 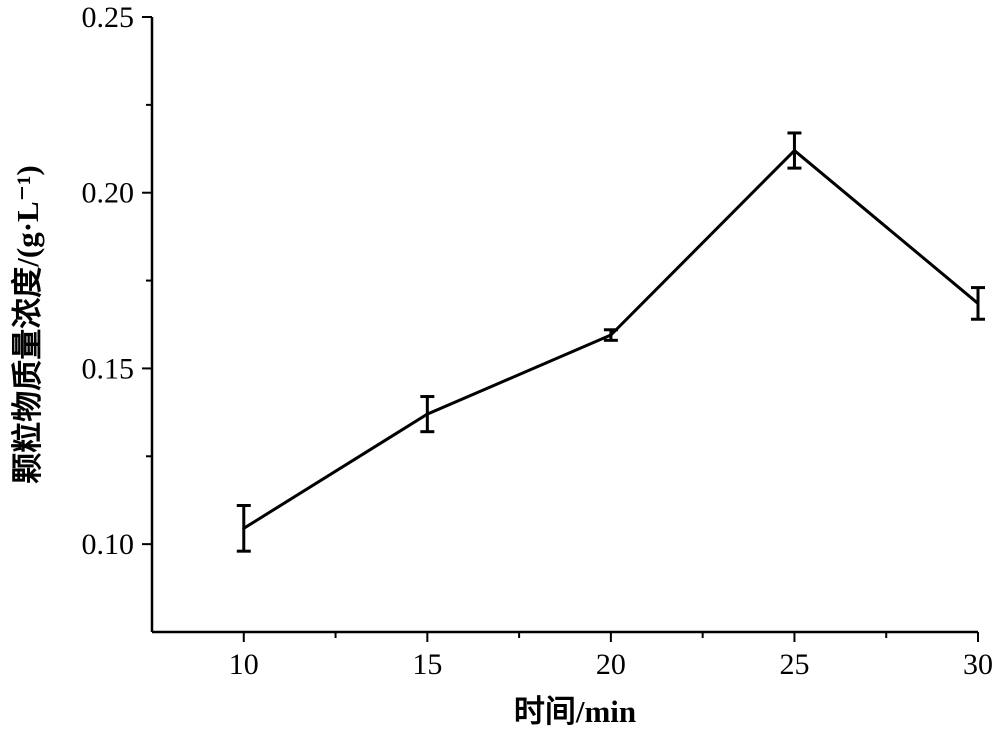 I want to click on x-tick-label: 20, so click(x=611, y=664).